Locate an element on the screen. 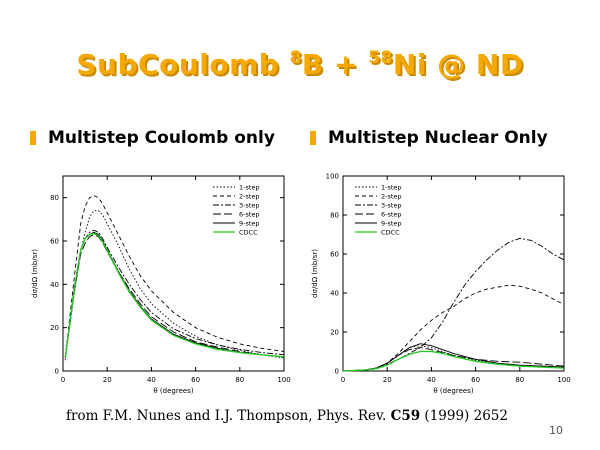 The width and height of the screenshot is (600, 450). series-line-2-step is located at coordinates (453, 328).